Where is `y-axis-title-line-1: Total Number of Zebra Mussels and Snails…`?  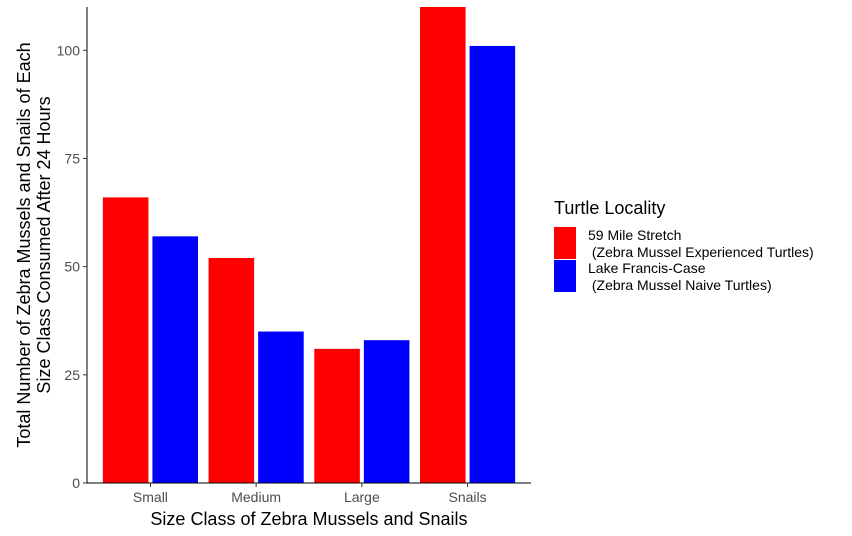
y-axis-title-line-1: Total Number of Zebra Mussels and Snails… is located at coordinates (24, 244).